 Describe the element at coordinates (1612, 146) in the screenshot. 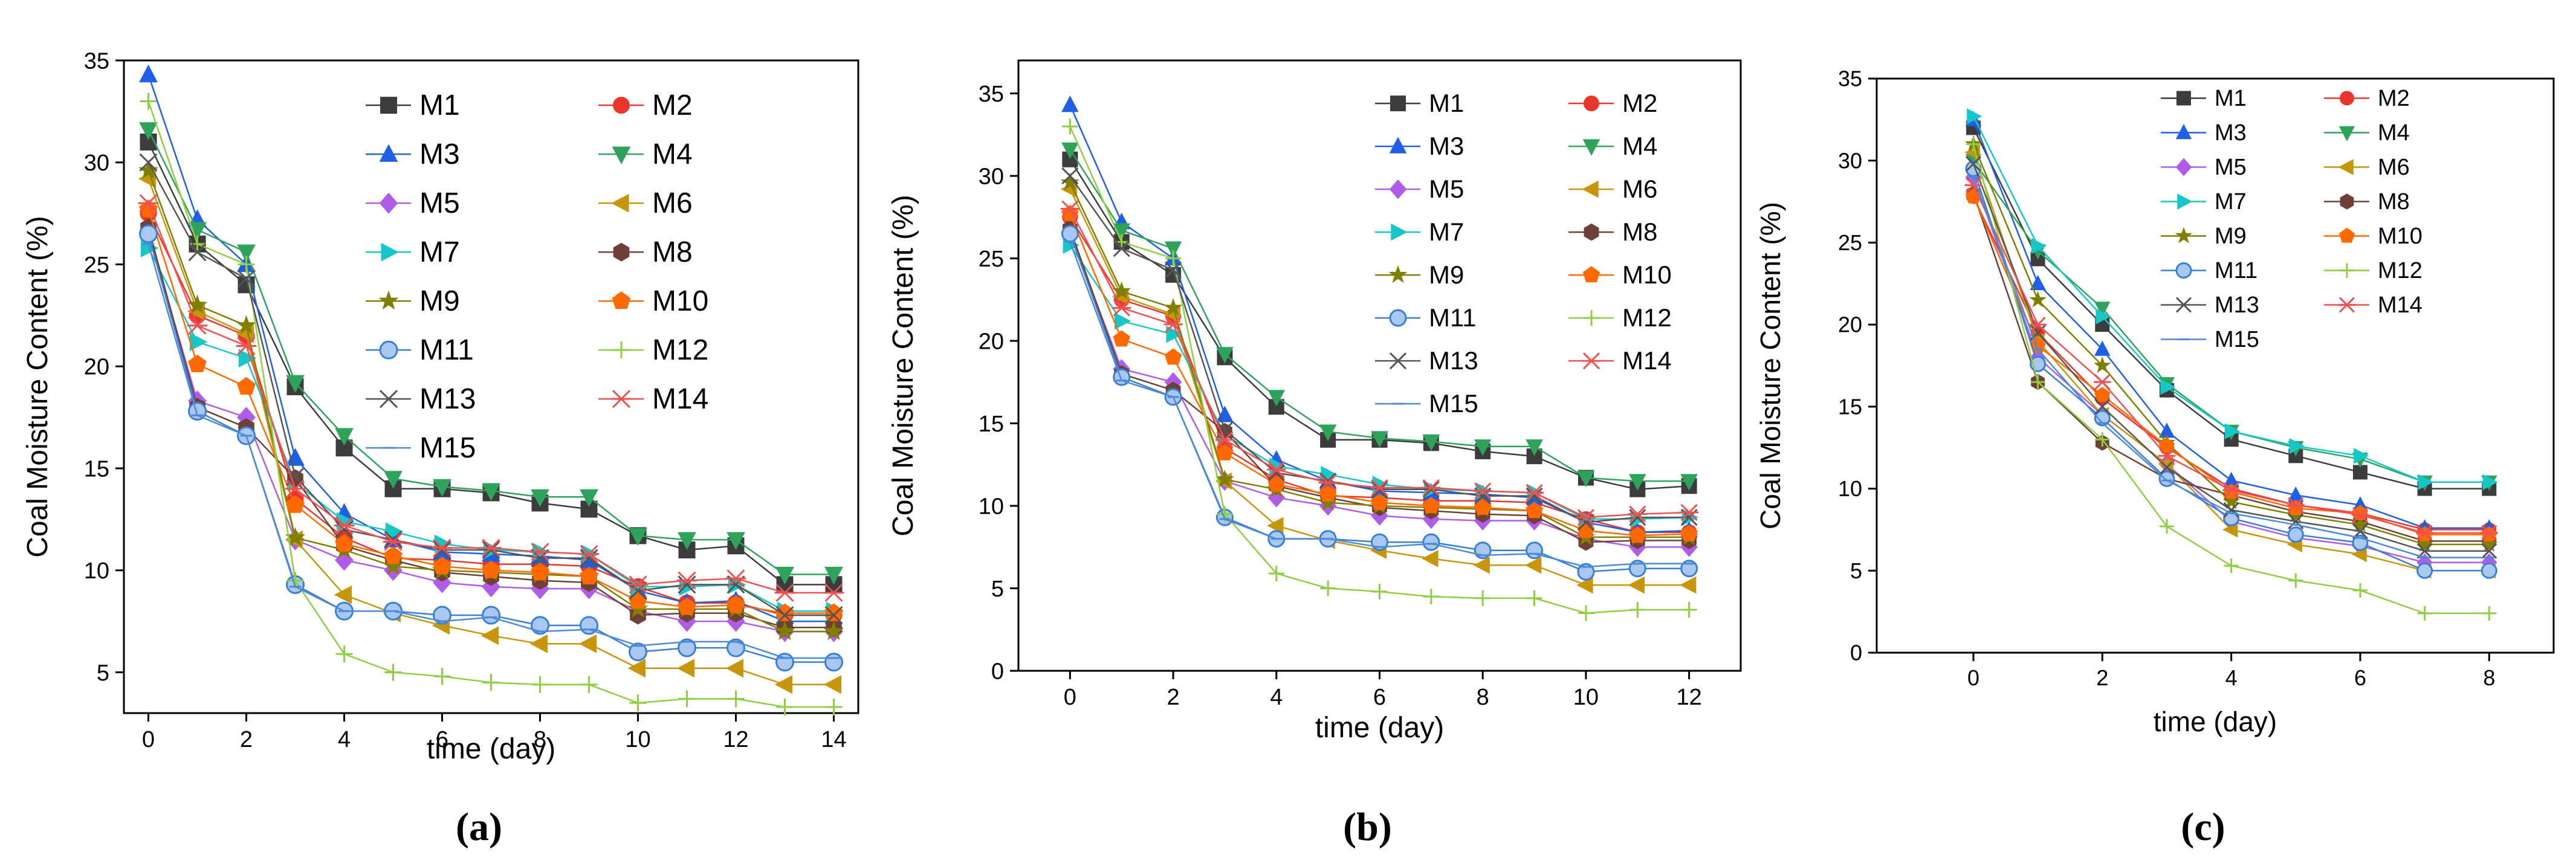

I see `legend-item-m4: M4` at that location.